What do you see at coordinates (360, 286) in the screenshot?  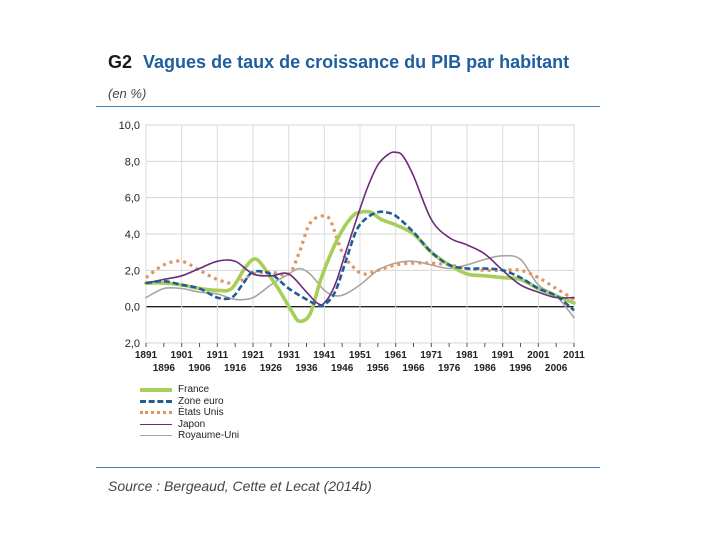 I see `series-line-royaume_uni` at bounding box center [360, 286].